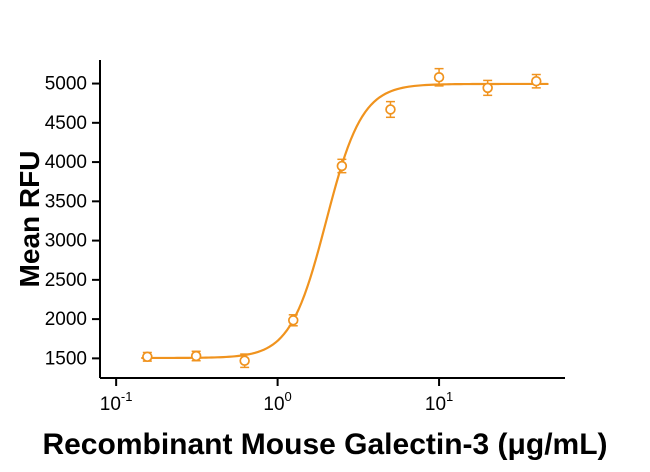  Describe the element at coordinates (66, 241) in the screenshot. I see `y-tick-label: 3000` at that location.